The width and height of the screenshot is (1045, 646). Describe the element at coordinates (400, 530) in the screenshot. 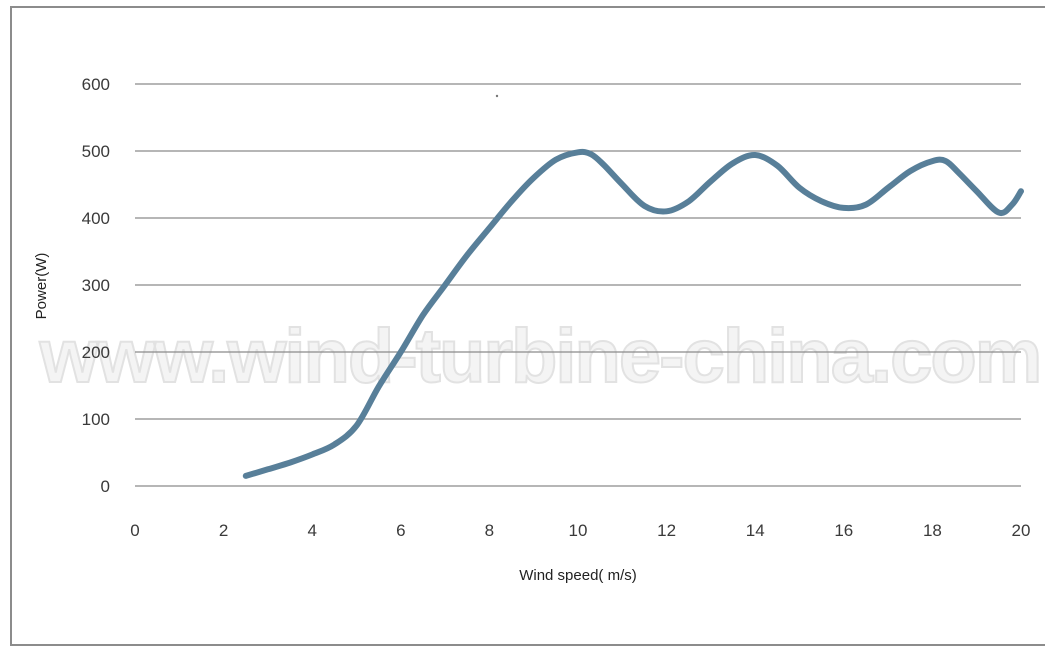

I see `x-tick-label: 6` at that location.